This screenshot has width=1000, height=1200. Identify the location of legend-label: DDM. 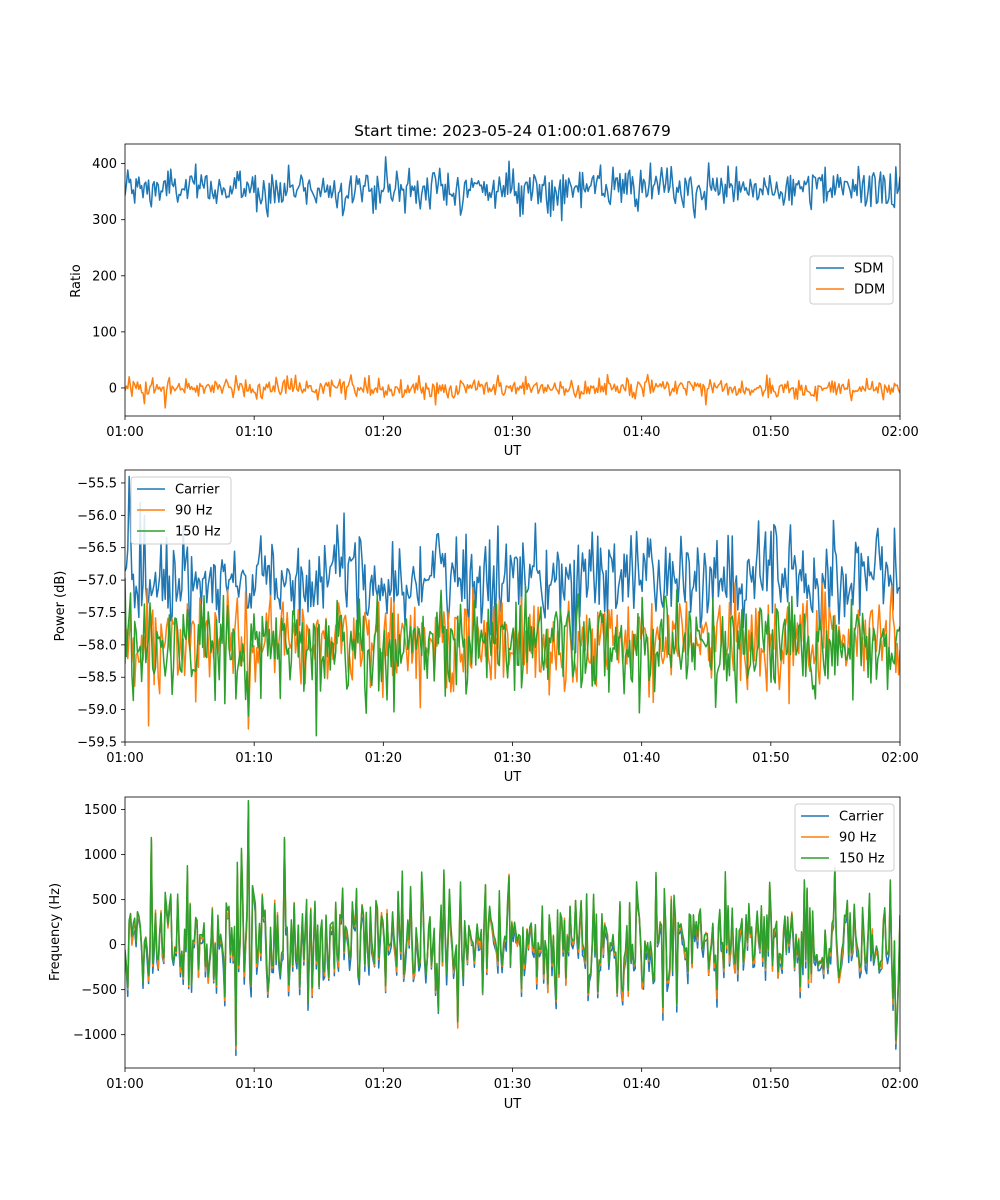
(869, 290).